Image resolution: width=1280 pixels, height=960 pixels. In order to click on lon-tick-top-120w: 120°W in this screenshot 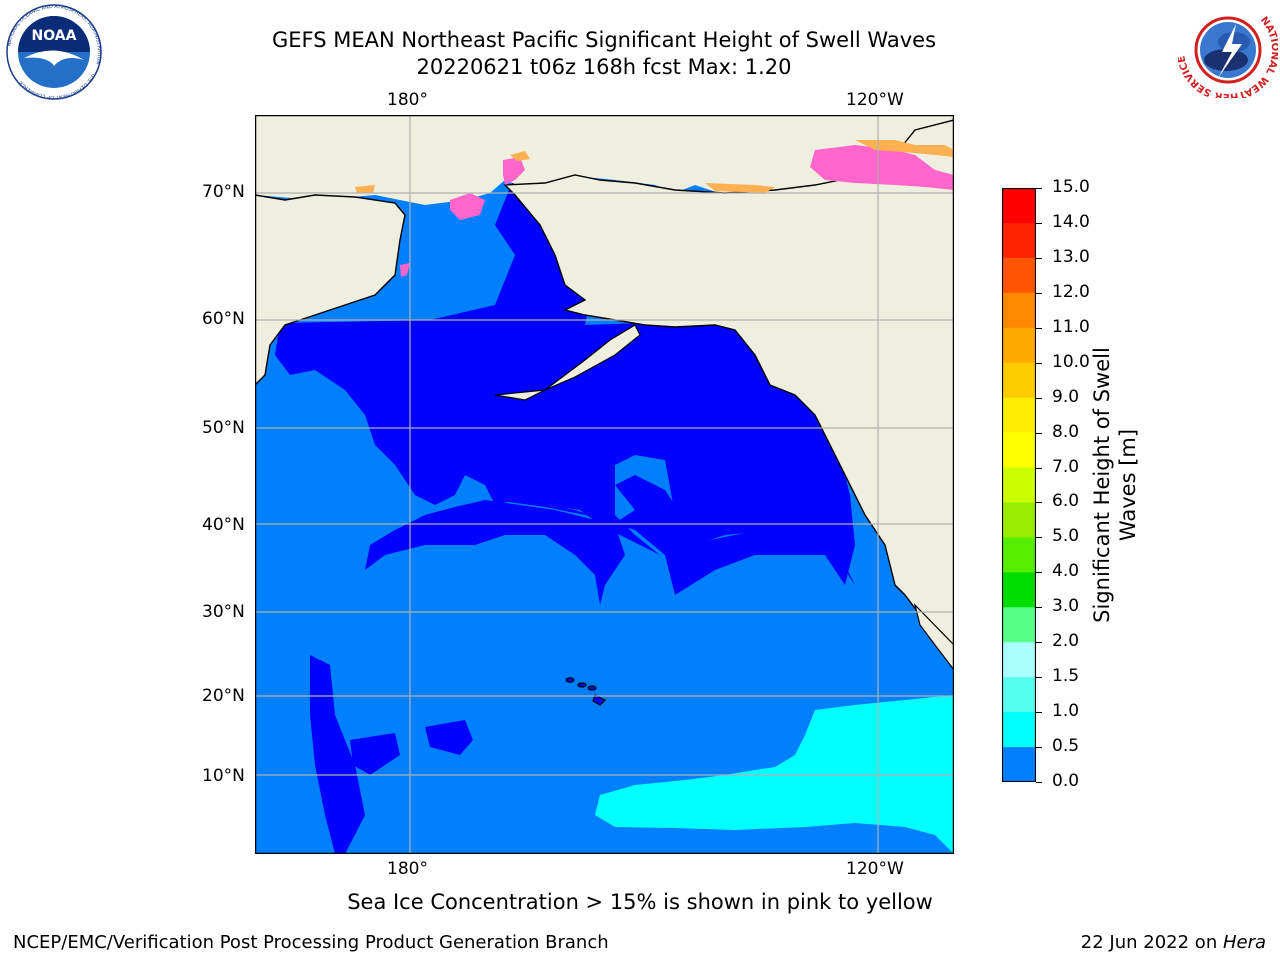, I will do `click(875, 100)`.